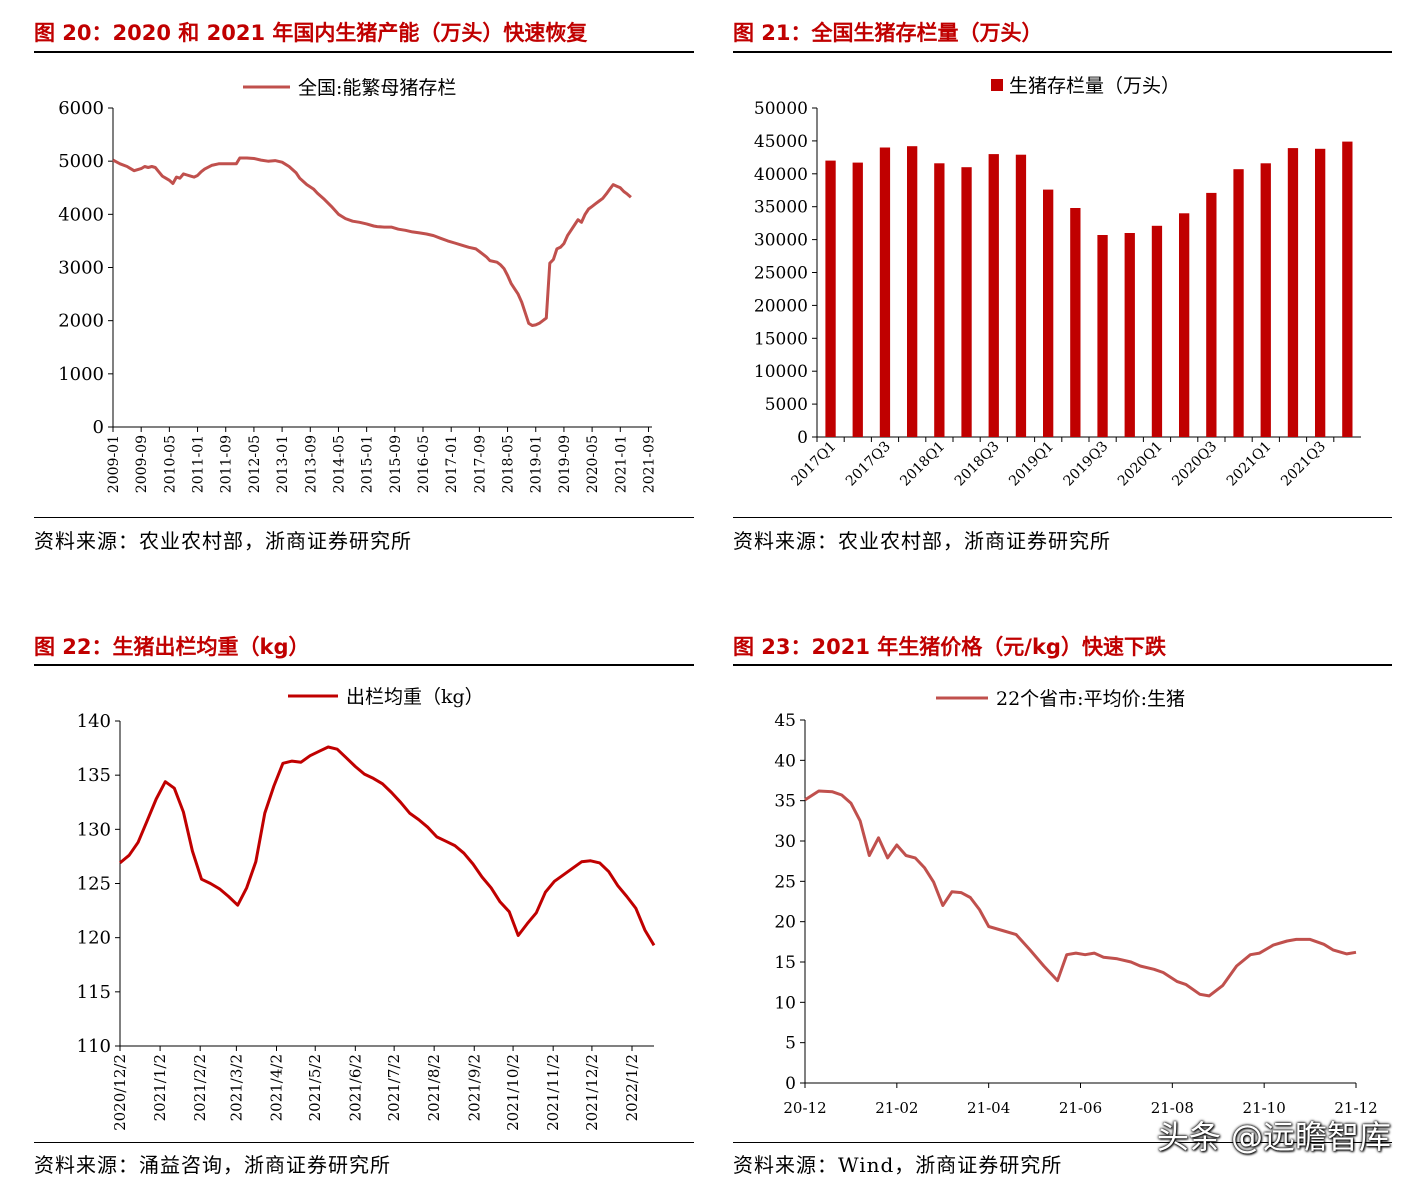 This screenshot has width=1427, height=1180. I want to click on fig23-series-line, so click(1080, 893).